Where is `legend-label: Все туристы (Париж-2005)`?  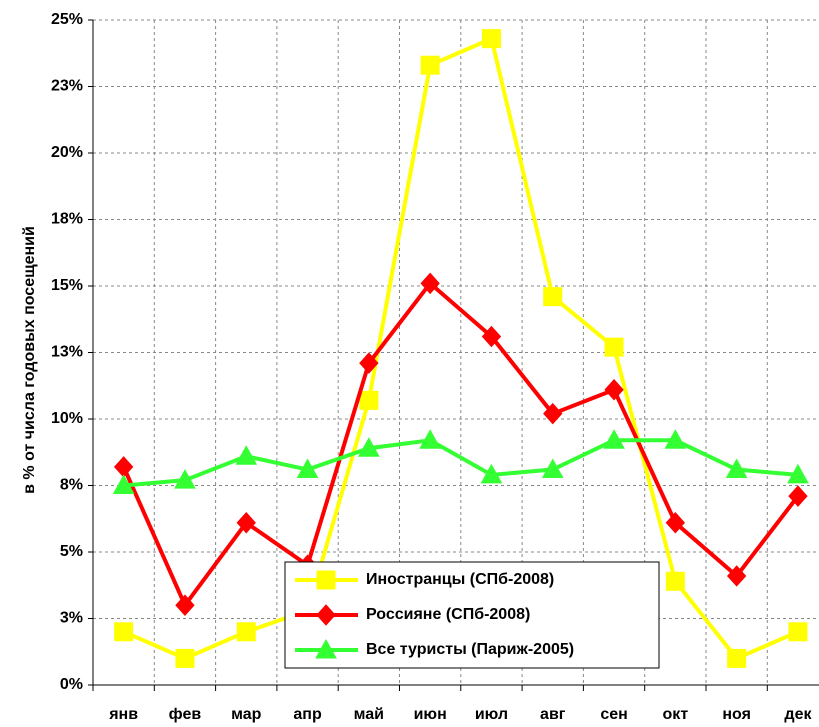
legend-label: Все туристы (Париж-2005) is located at coordinates (470, 649).